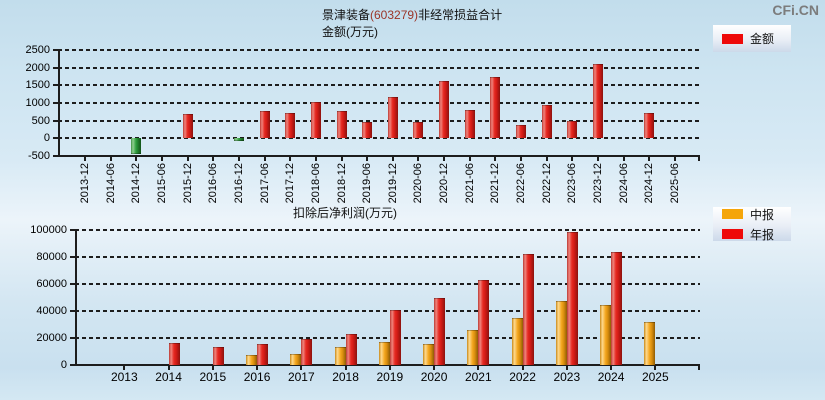 The height and width of the screenshot is (400, 825). Describe the element at coordinates (351, 349) in the screenshot. I see `annual-bar-2018` at that location.